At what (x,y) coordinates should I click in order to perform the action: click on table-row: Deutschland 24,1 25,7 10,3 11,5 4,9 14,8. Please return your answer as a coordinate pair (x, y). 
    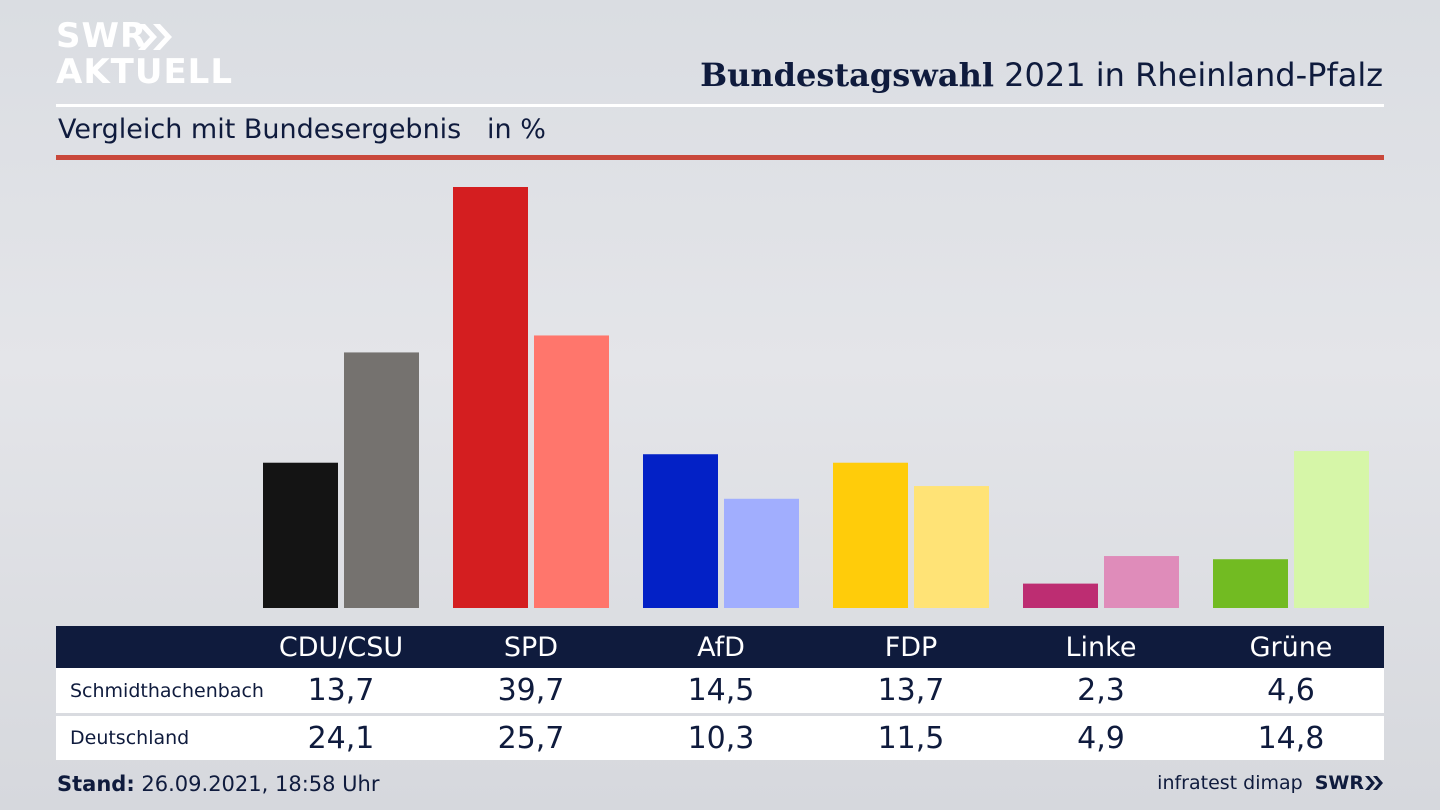
    Looking at the image, I should click on (720, 738).